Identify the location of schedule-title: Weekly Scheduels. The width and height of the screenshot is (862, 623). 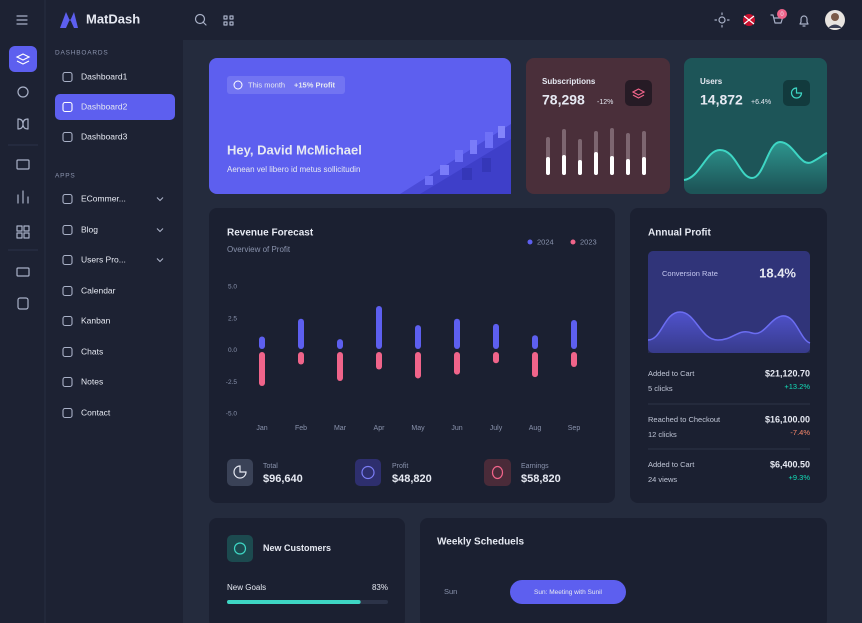
(481, 542).